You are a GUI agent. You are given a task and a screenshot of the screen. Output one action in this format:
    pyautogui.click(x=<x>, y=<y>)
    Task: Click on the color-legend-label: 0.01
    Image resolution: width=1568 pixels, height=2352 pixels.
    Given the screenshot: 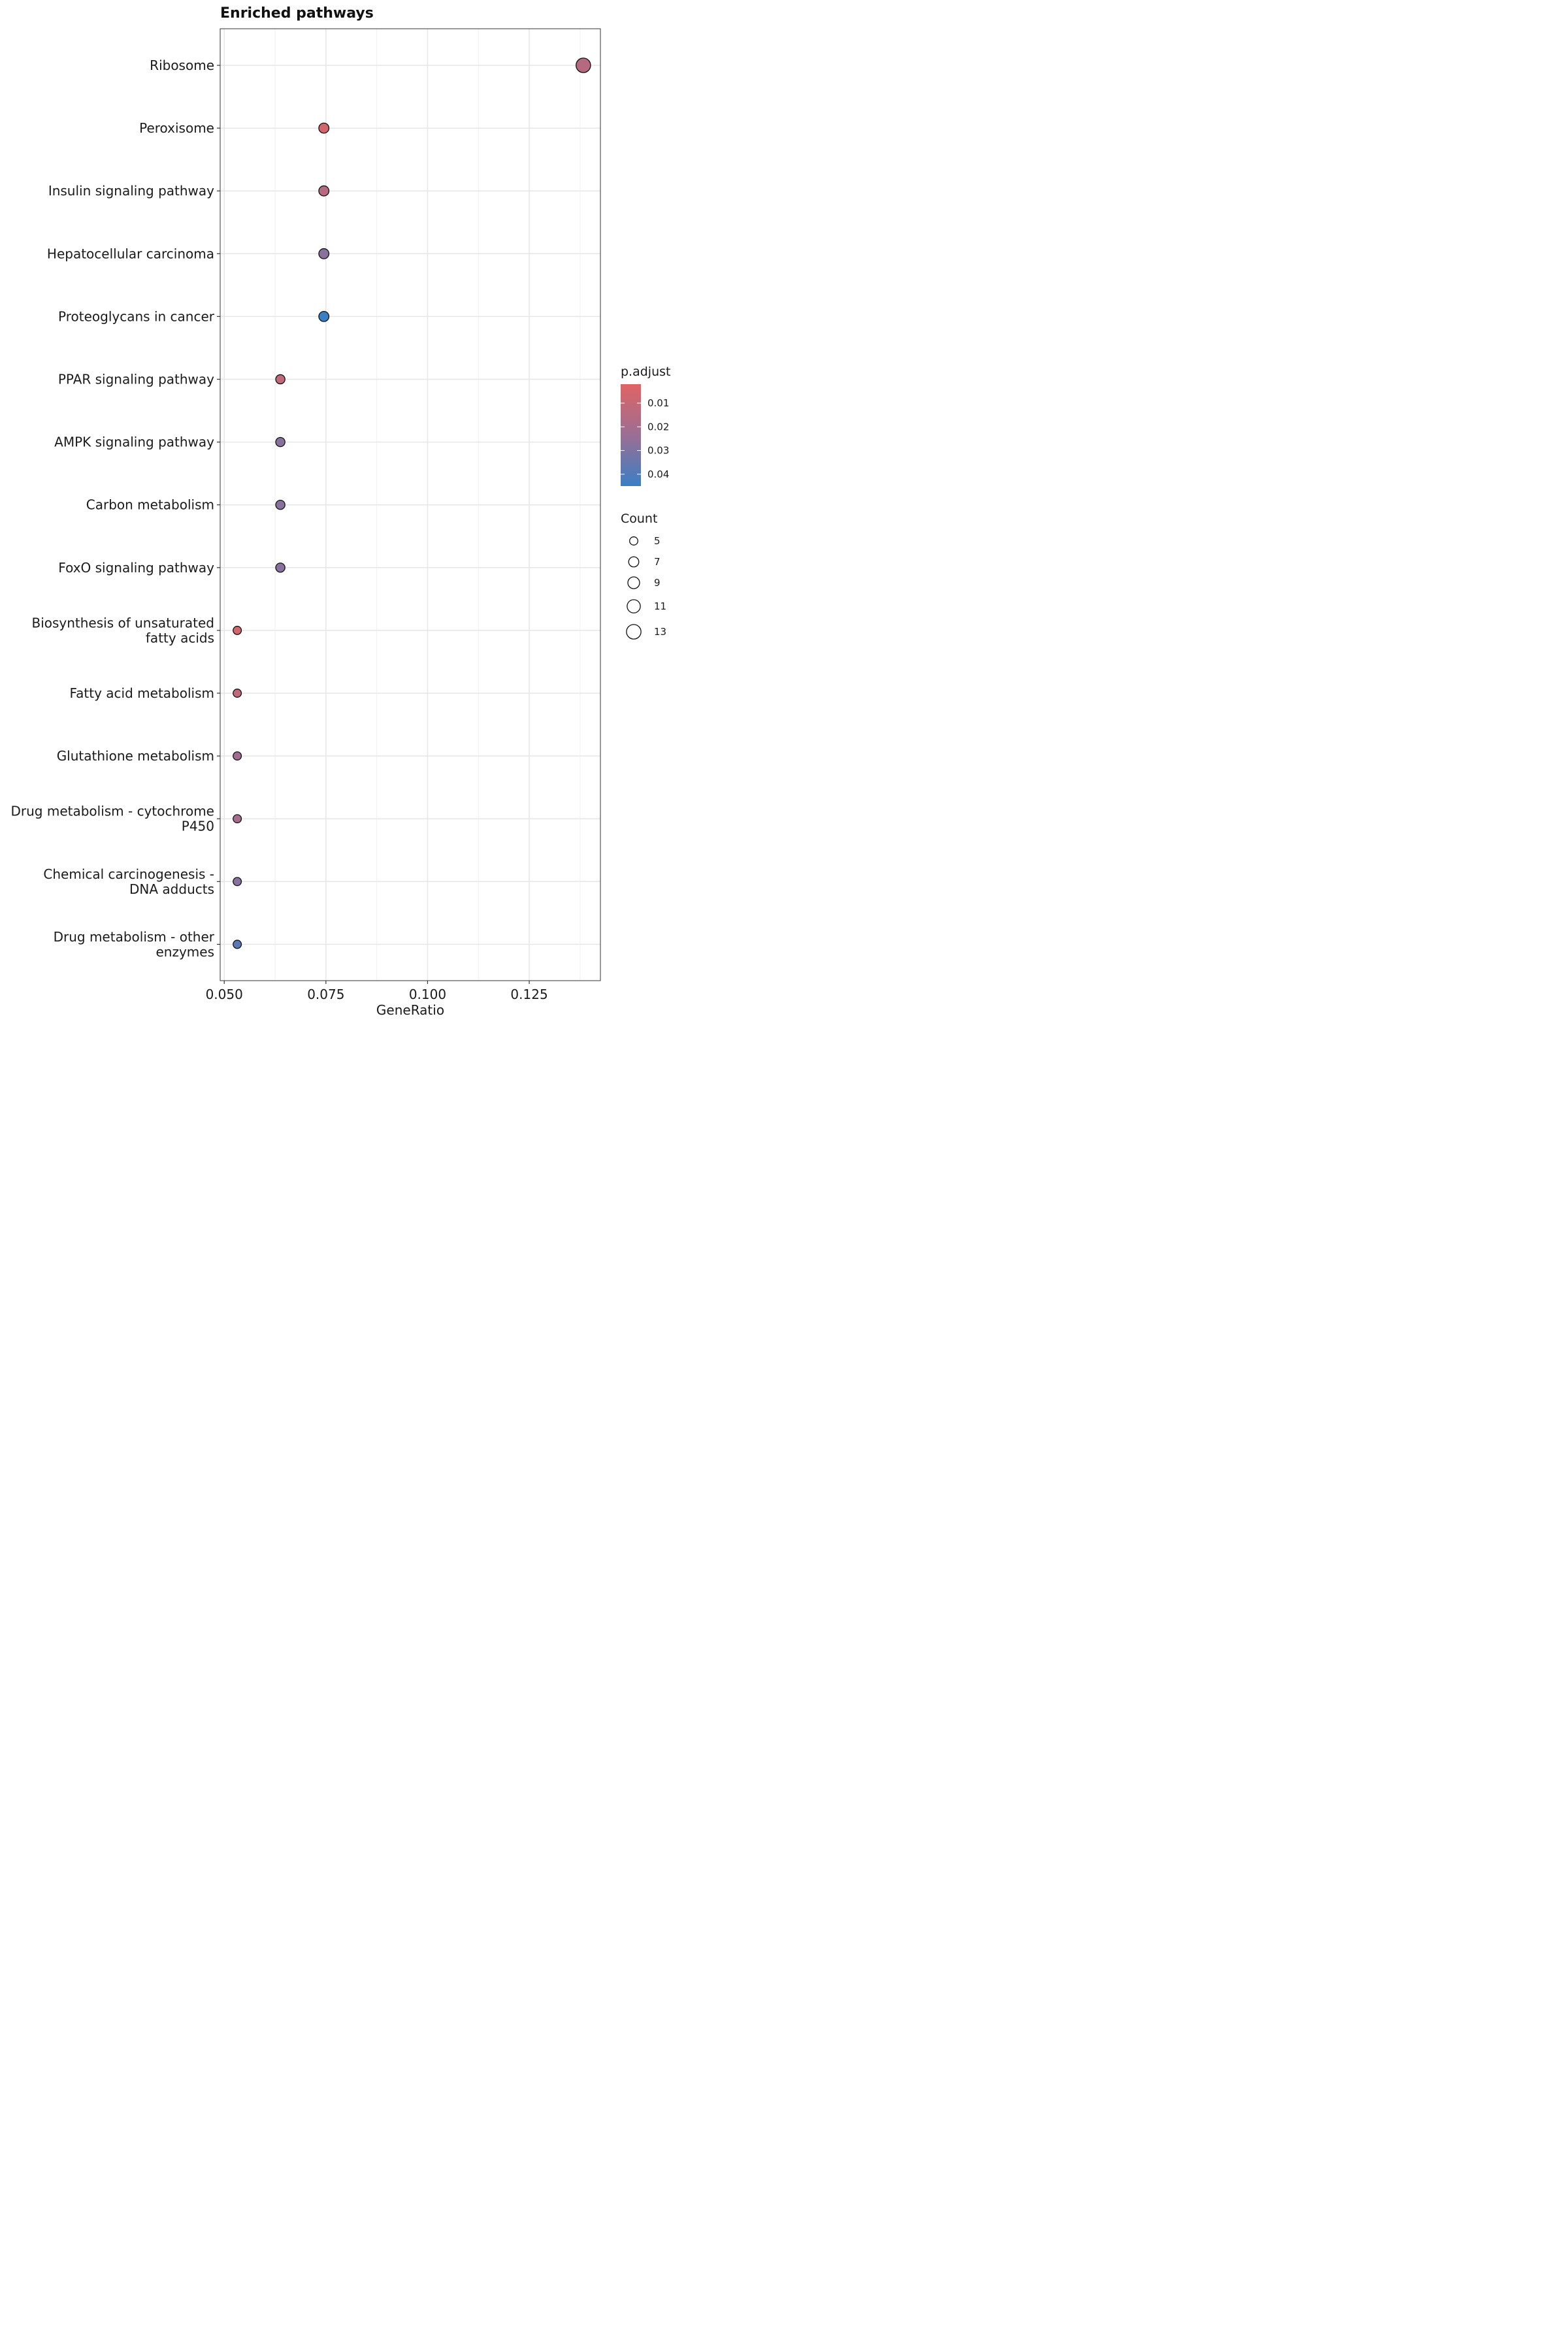 What is the action you would take?
    pyautogui.click(x=658, y=403)
    